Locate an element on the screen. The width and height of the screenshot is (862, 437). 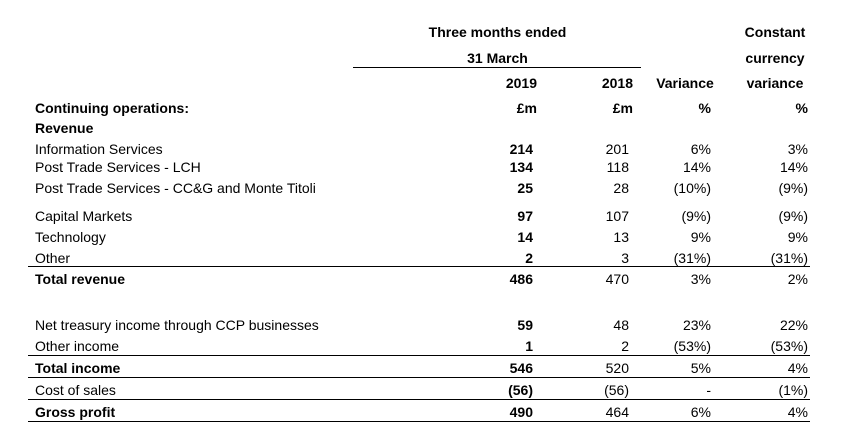
unit-constant: % is located at coordinates (801, 108).